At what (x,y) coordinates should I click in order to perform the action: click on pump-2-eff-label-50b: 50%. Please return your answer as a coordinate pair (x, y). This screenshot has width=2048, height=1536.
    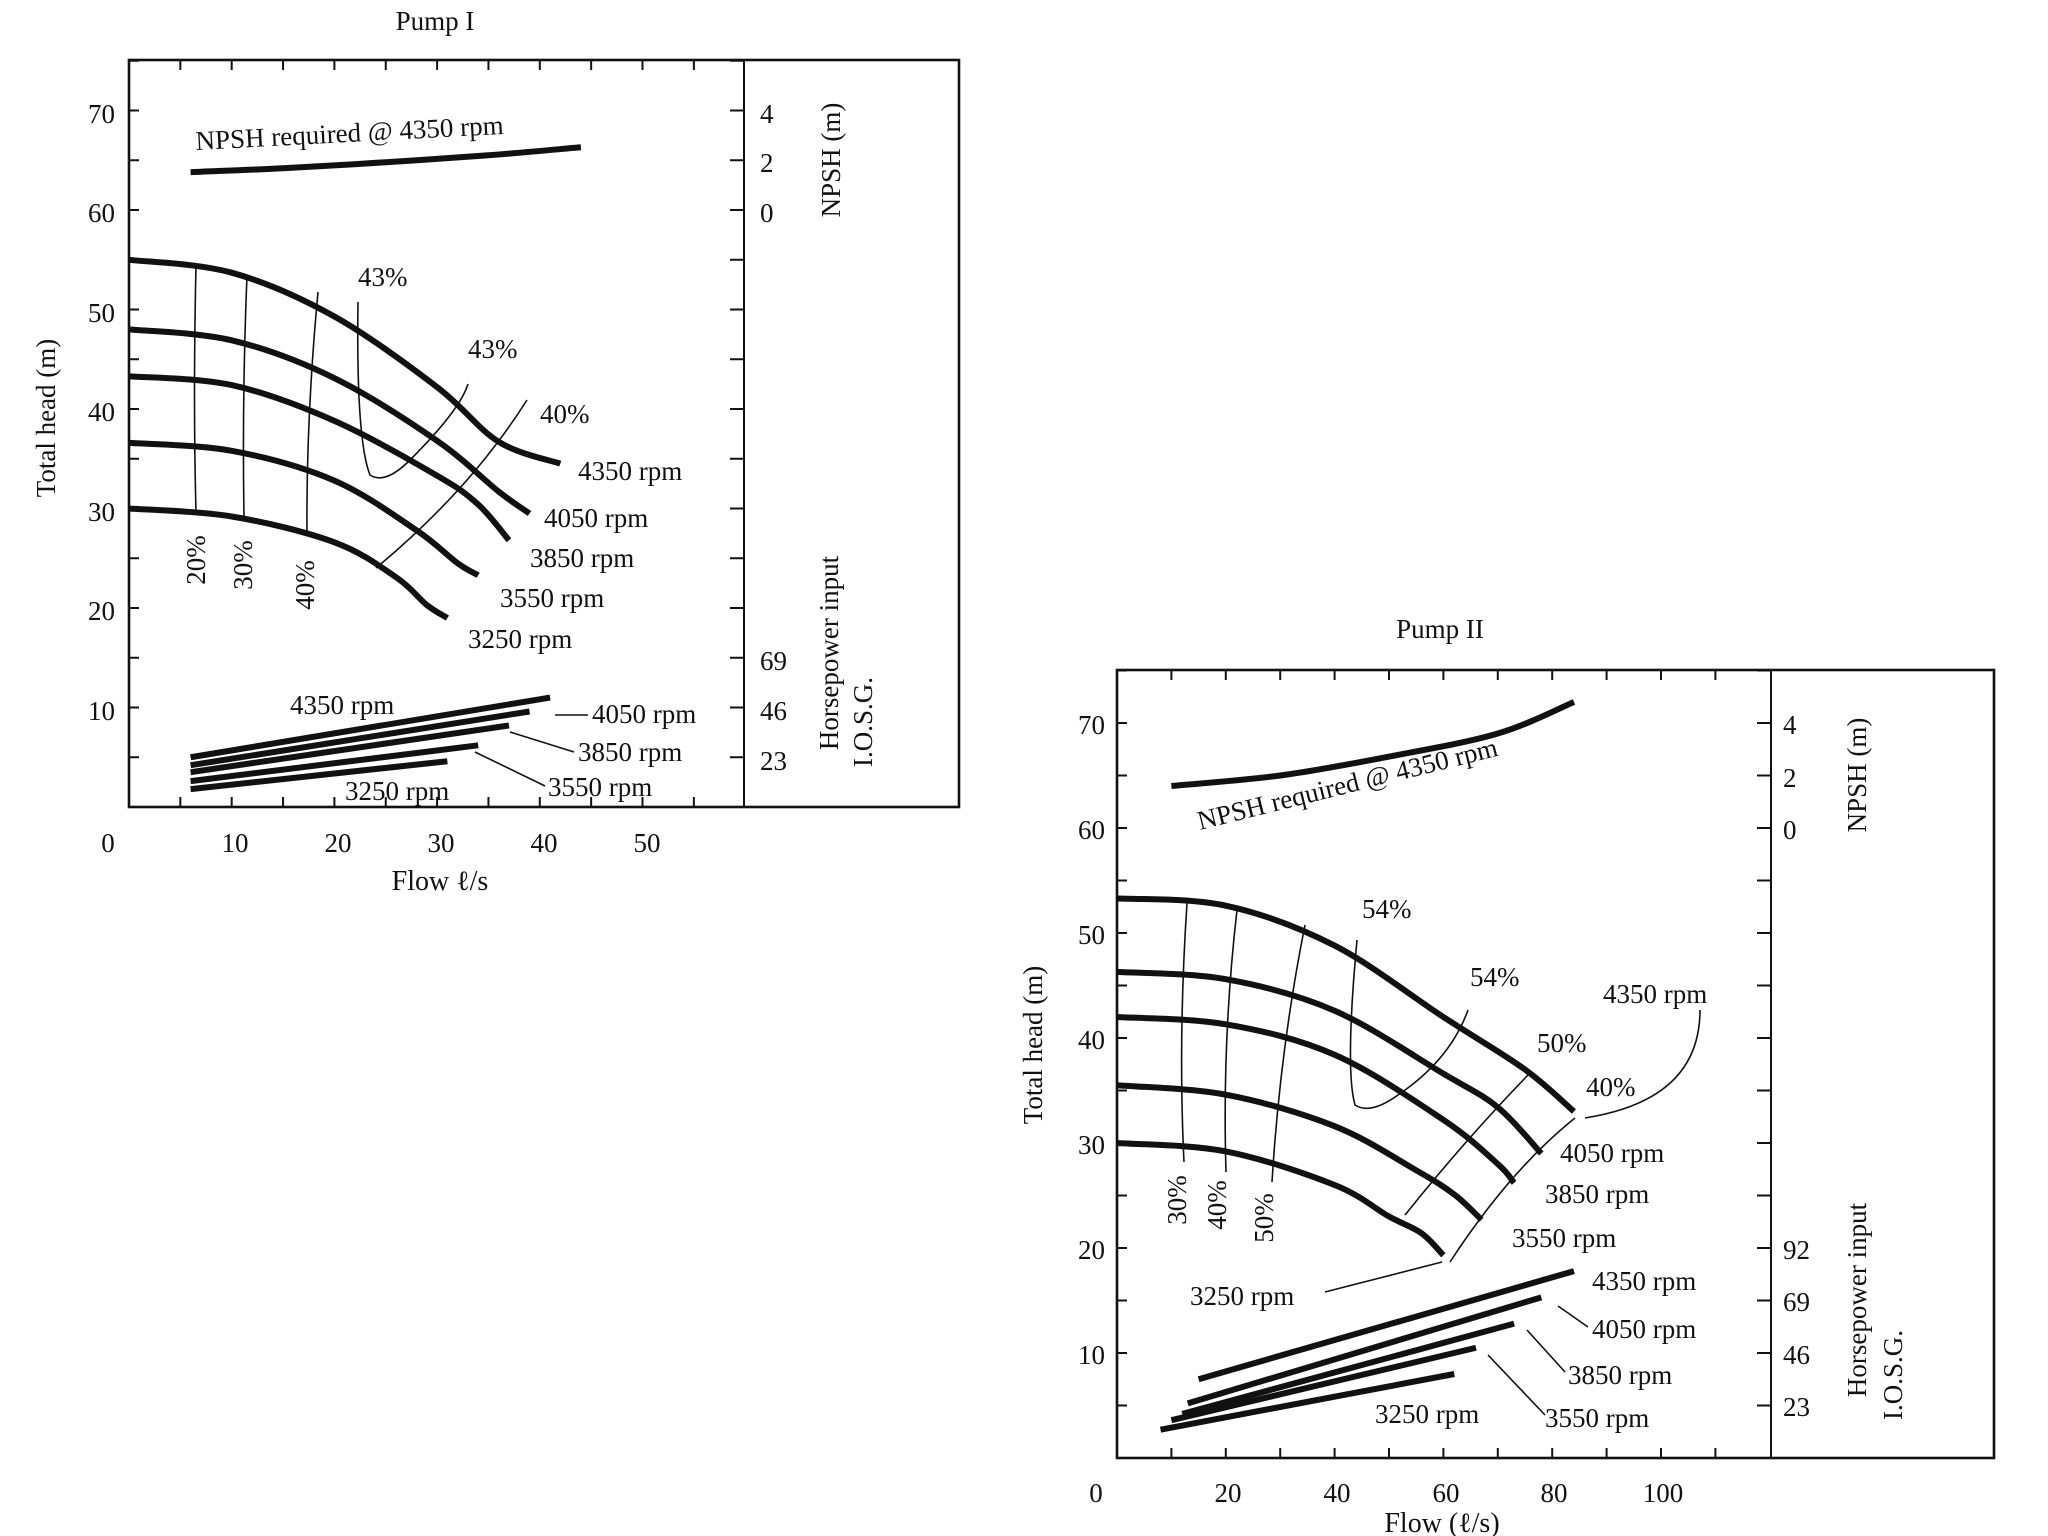
    Looking at the image, I should click on (1264, 1218).